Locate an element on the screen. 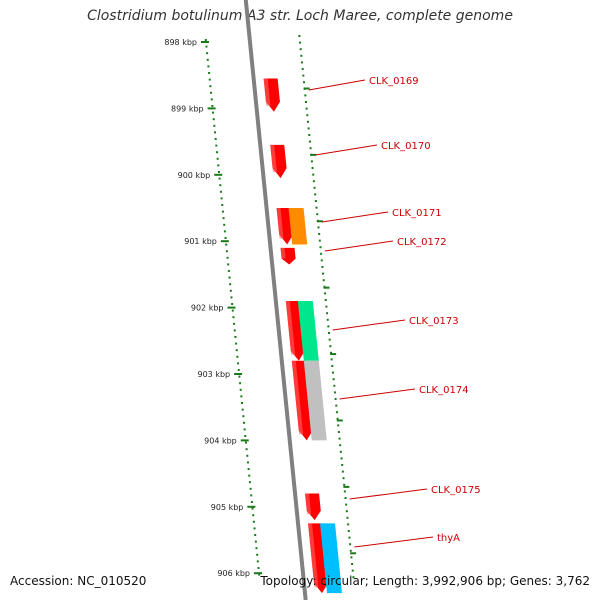 This screenshot has width=600, height=600. scale-kbp-label: 905 kbp is located at coordinates (227, 507).